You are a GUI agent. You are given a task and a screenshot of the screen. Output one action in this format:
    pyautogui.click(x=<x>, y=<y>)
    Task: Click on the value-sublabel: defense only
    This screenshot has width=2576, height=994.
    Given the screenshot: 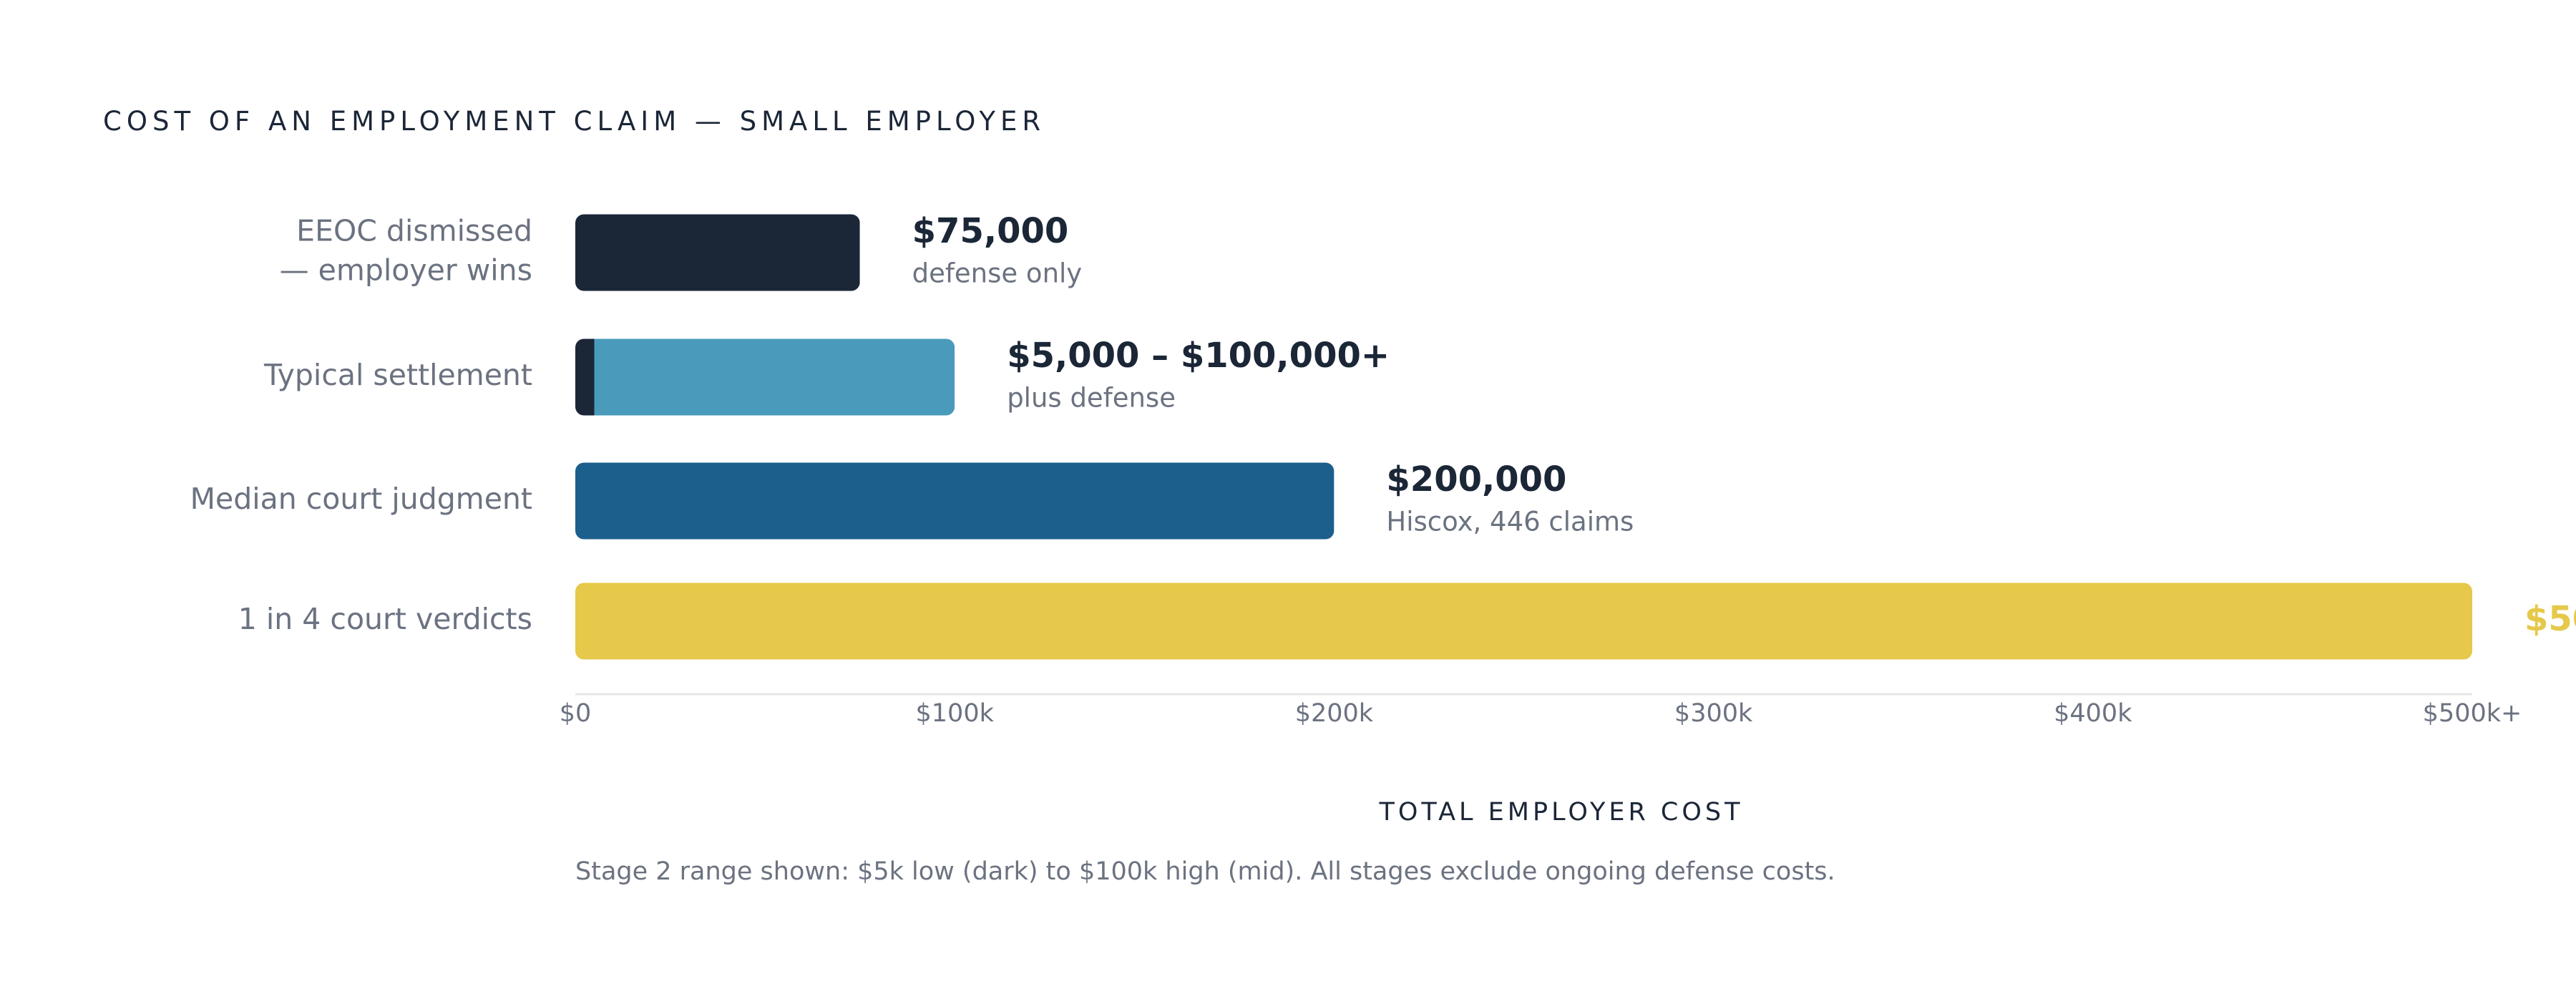 What is the action you would take?
    pyautogui.click(x=997, y=273)
    